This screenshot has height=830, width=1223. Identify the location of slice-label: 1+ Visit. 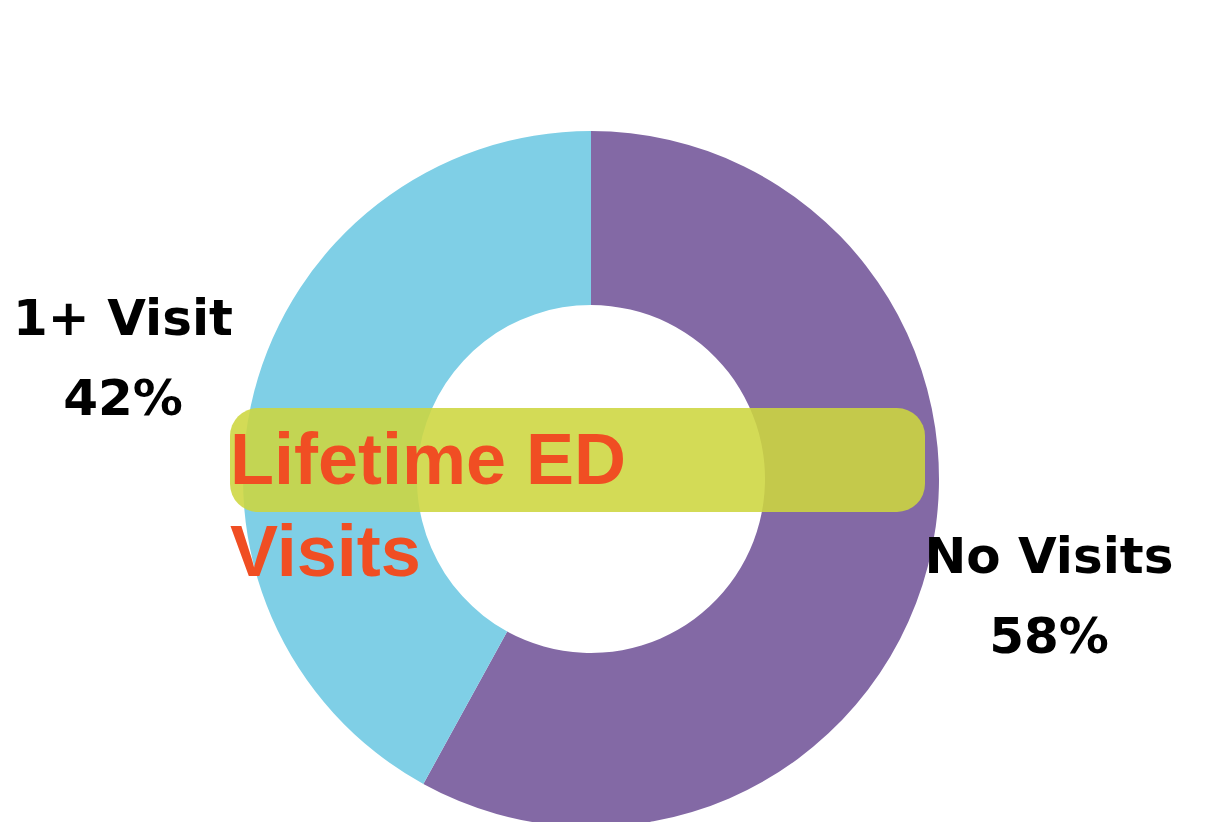
(123, 318).